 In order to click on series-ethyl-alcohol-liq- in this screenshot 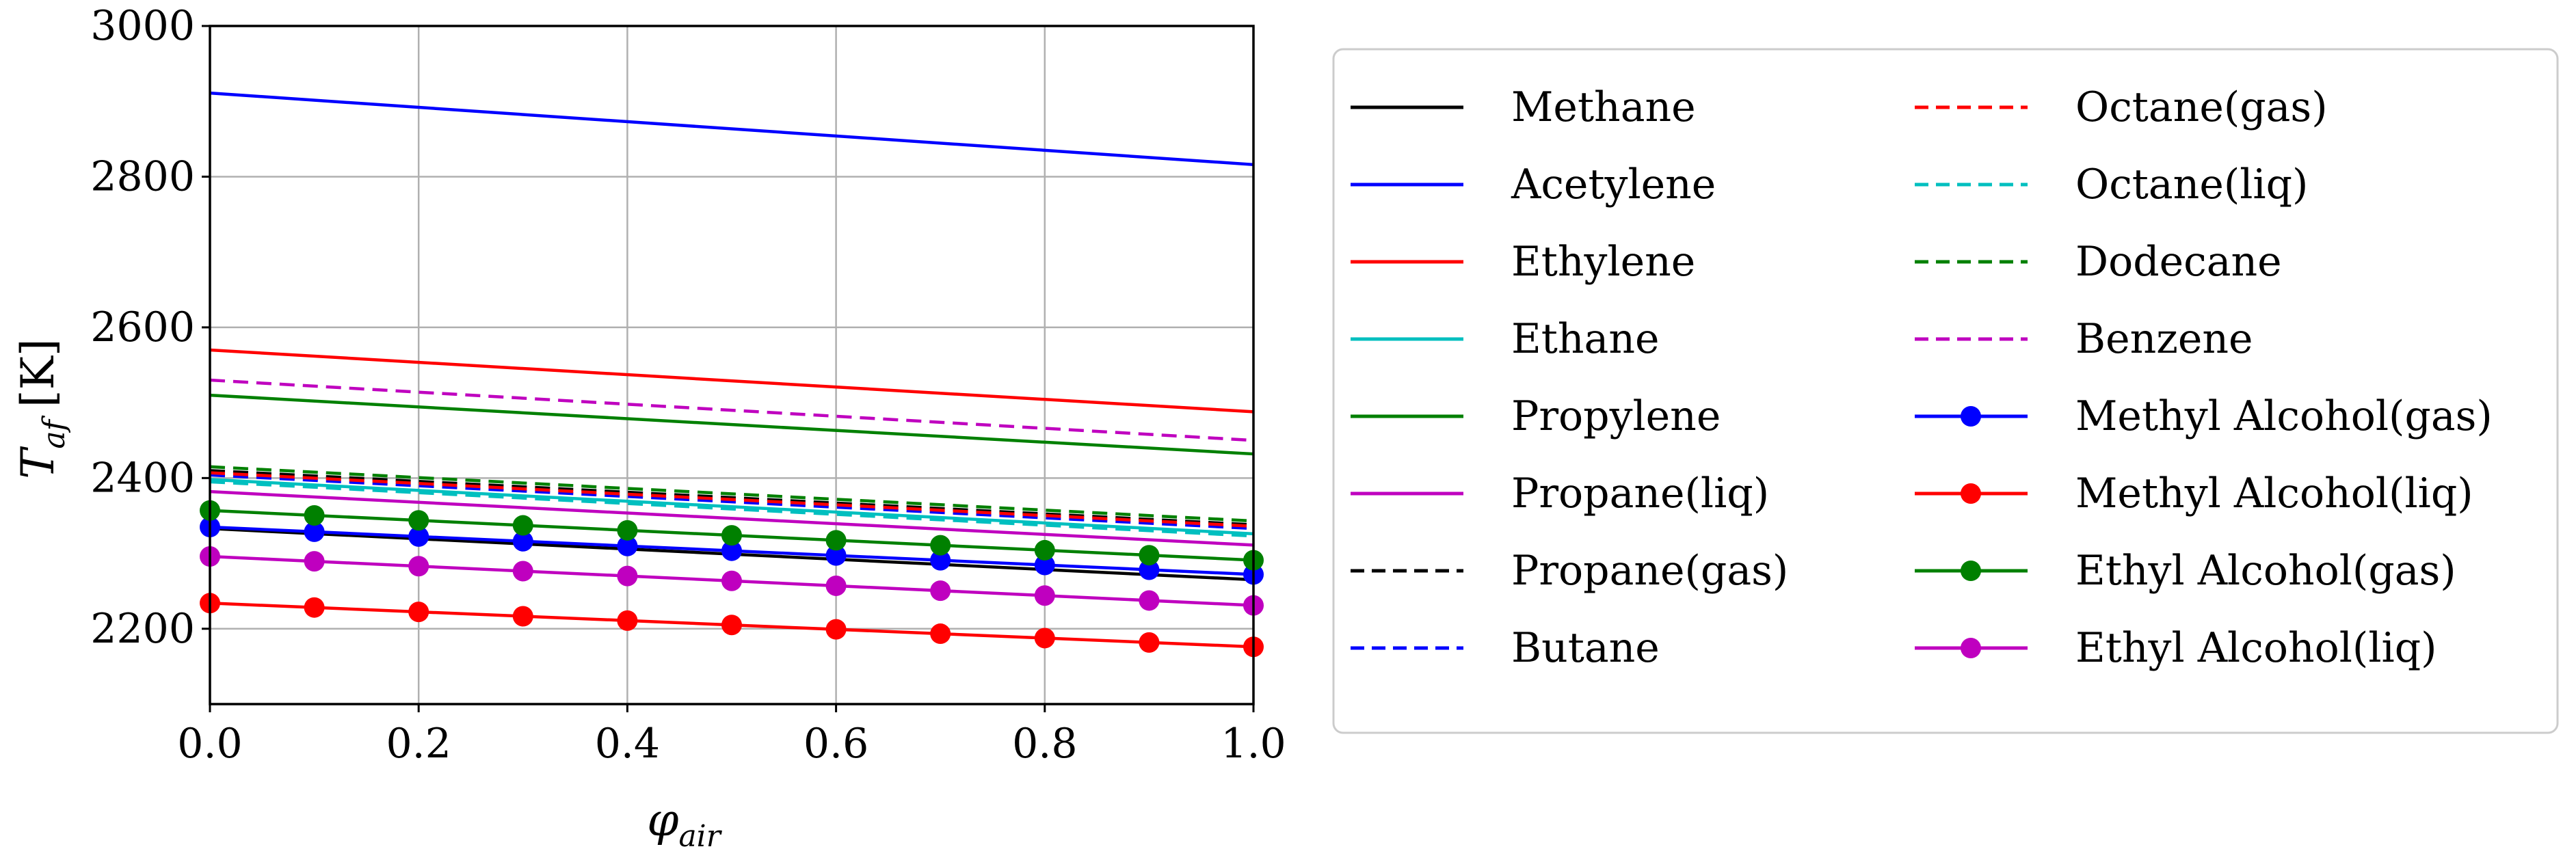, I will do `click(732, 581)`.